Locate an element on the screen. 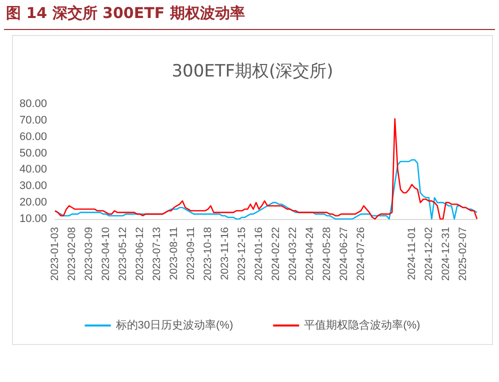 The width and height of the screenshot is (499, 382). x-tick-label: 2024-01-16 is located at coordinates (258, 253).